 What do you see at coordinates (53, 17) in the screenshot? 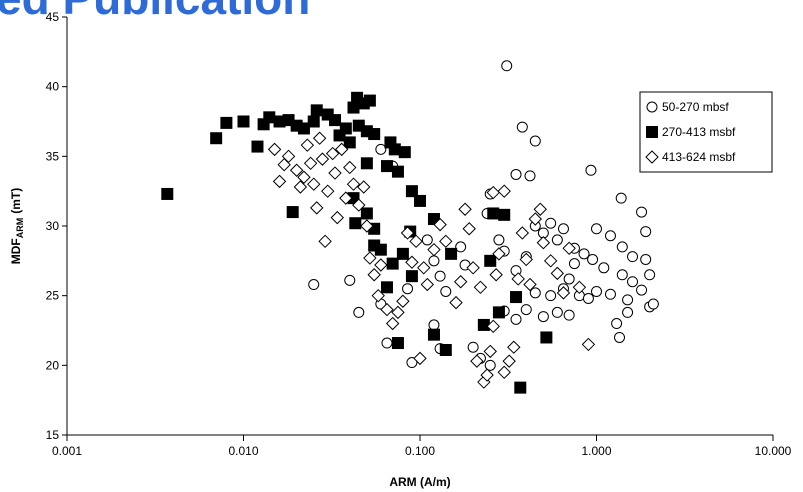
I see `y-tick-label: 45` at bounding box center [53, 17].